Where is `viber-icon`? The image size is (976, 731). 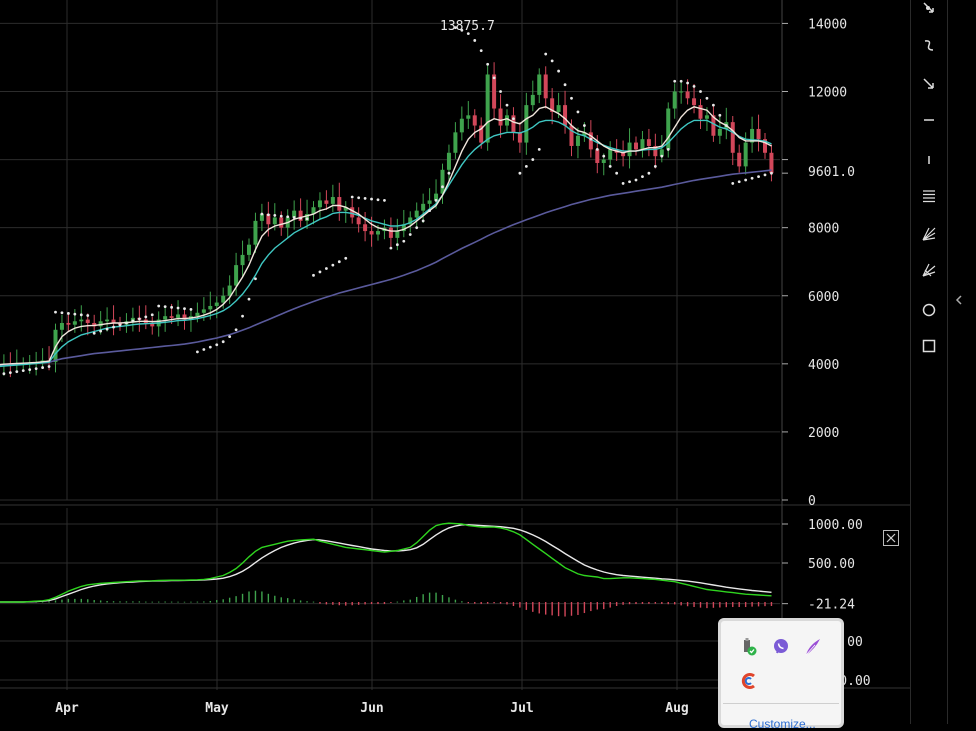
viber-icon is located at coordinates (781, 647).